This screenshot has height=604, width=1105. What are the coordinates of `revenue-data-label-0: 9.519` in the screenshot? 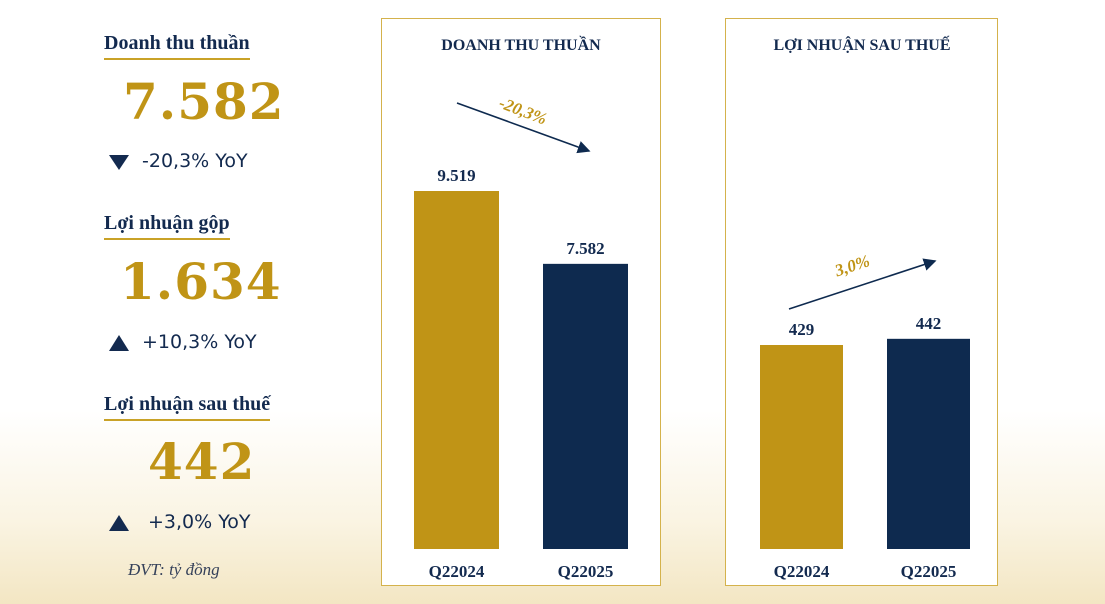 It's located at (456, 175).